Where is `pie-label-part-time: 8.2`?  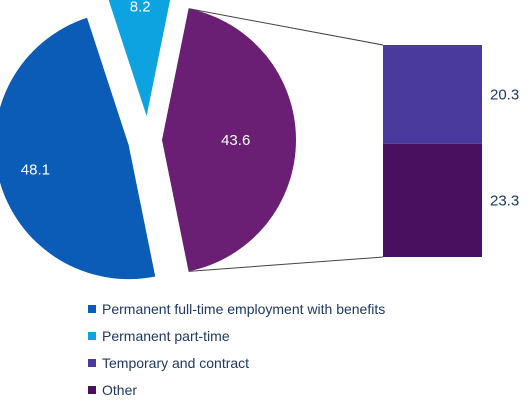 pie-label-part-time: 8.2 is located at coordinates (140, 7).